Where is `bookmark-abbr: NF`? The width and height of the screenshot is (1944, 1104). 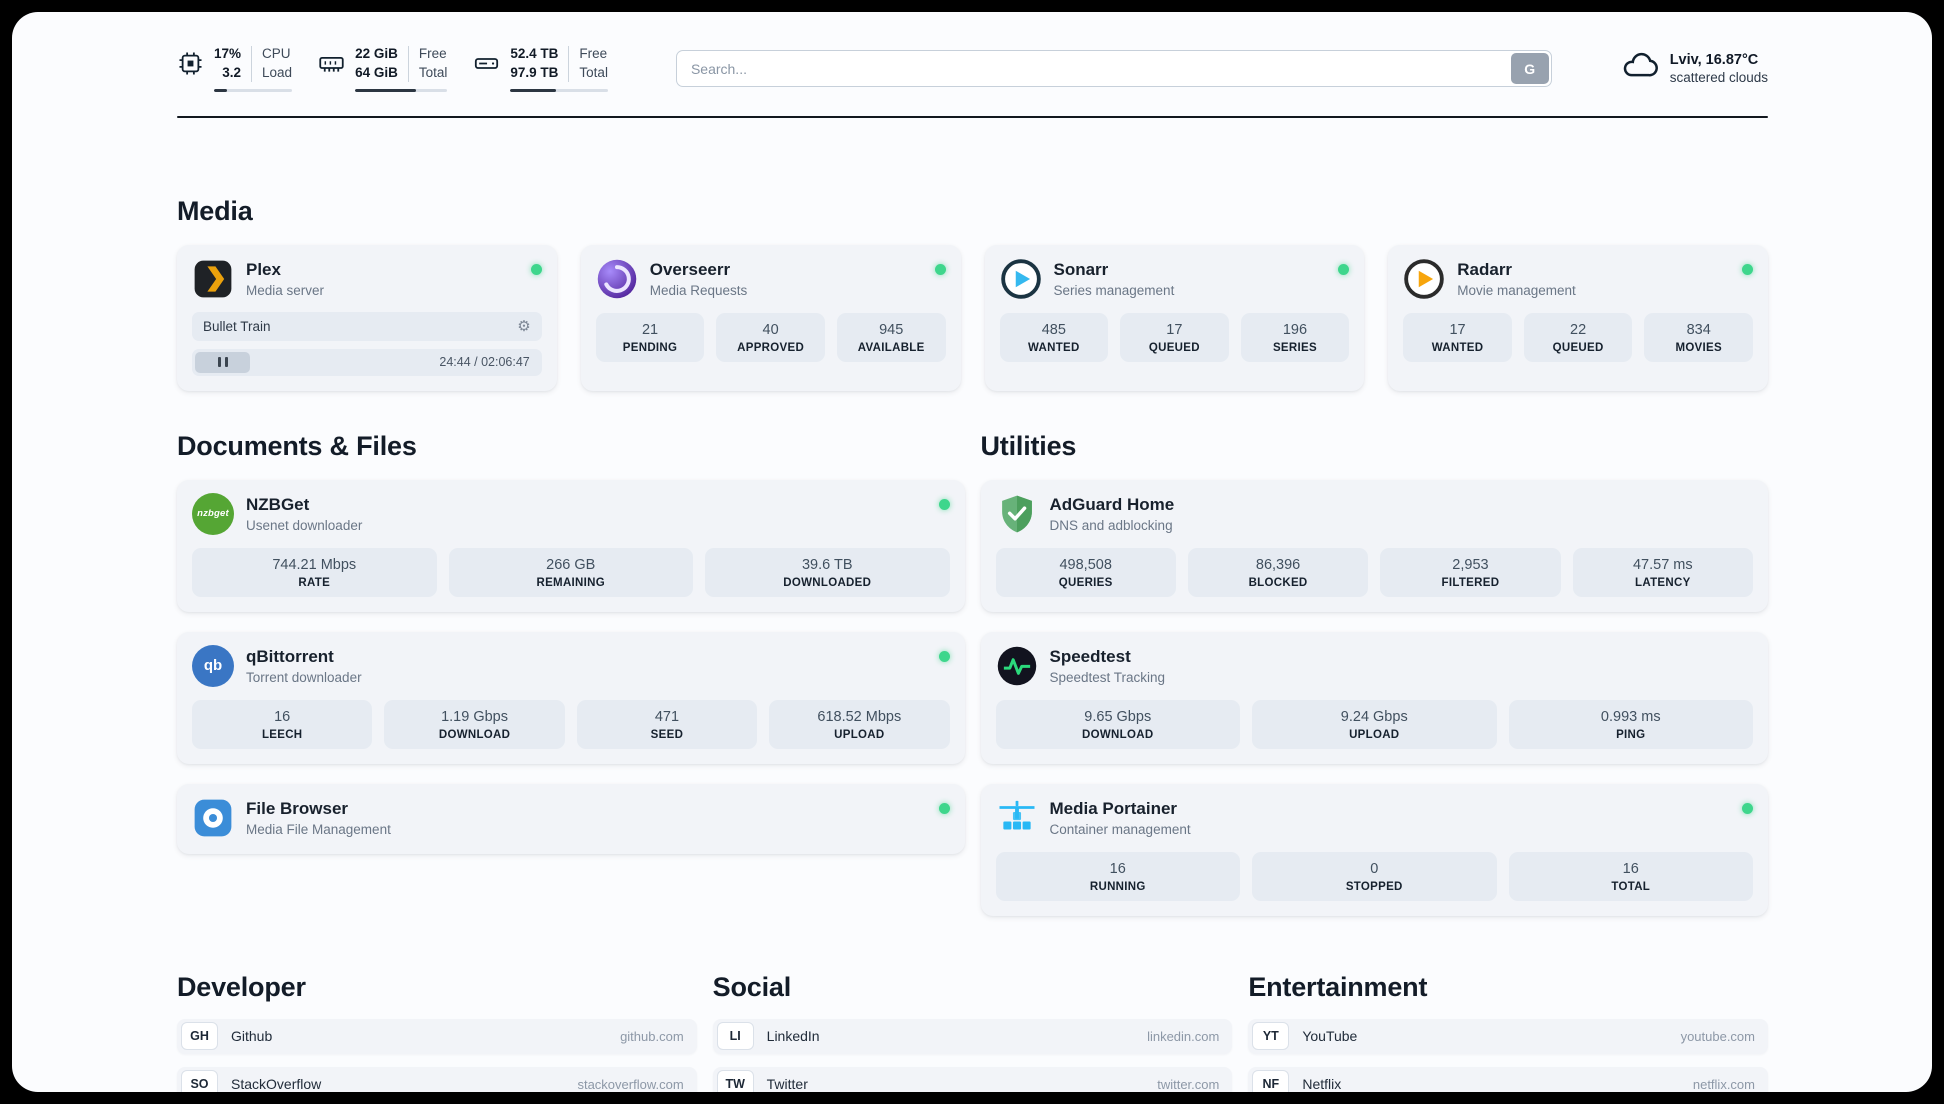 bookmark-abbr: NF is located at coordinates (1271, 1081).